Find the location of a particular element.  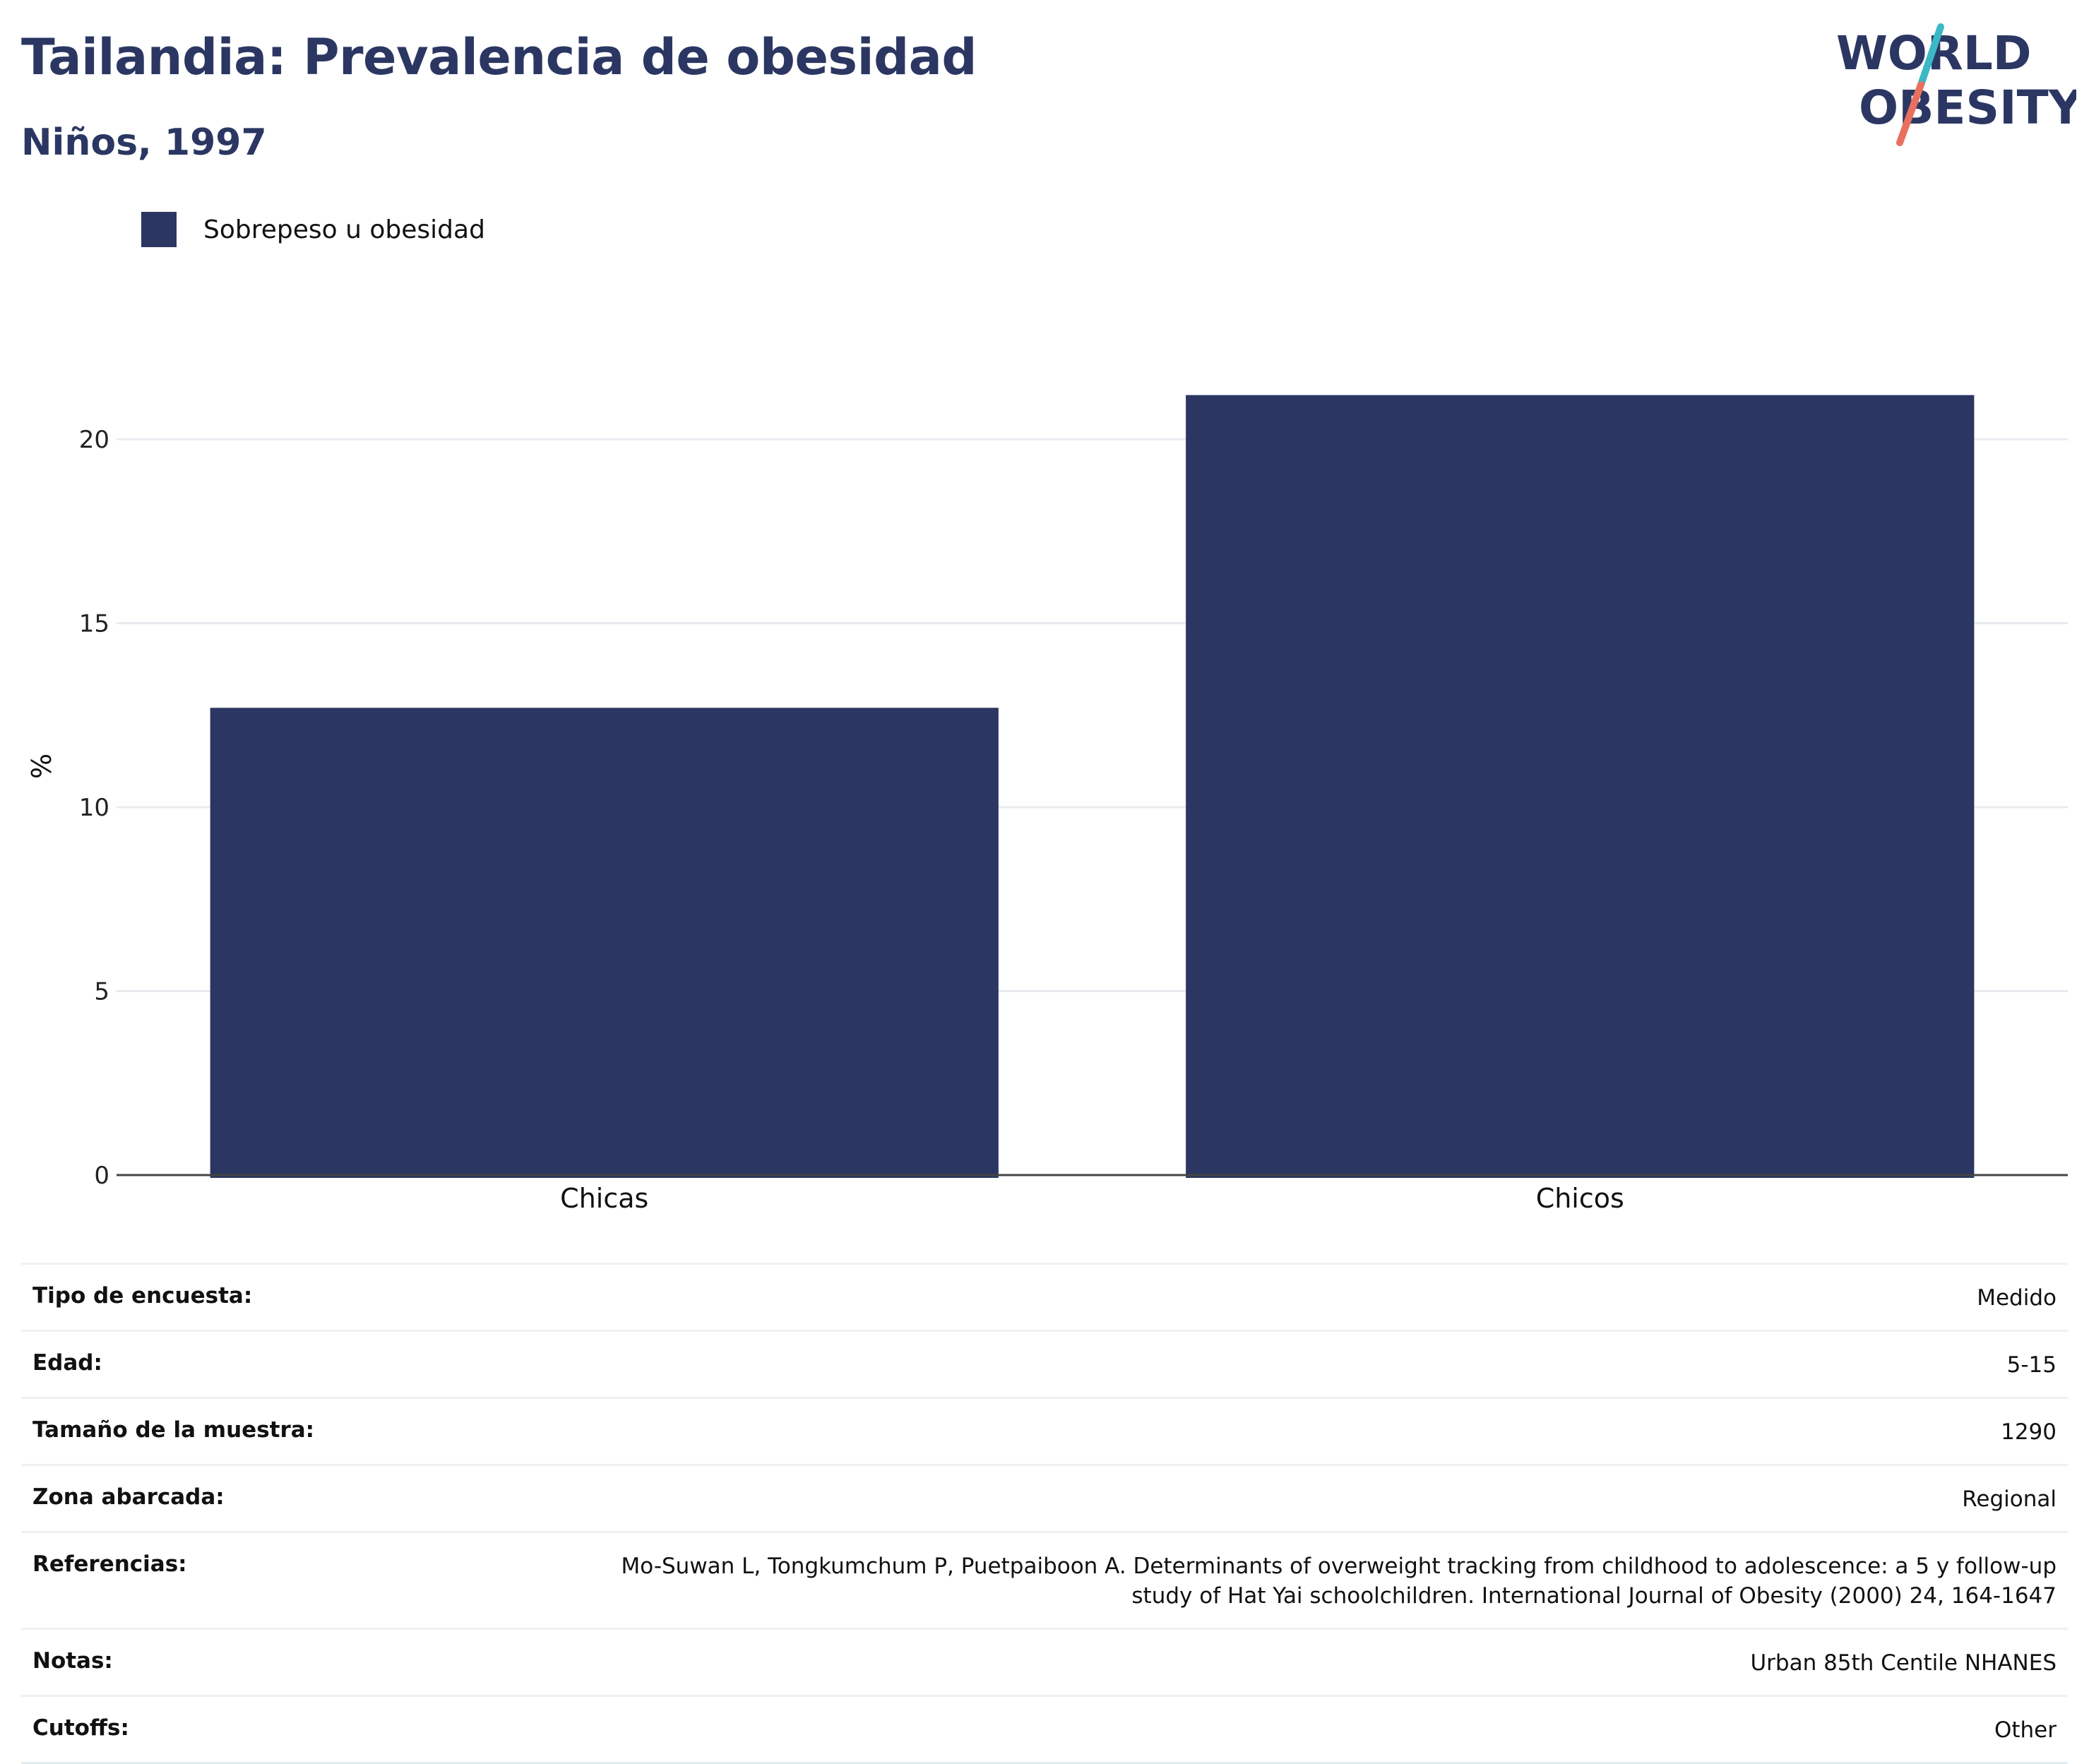

legend-label: Sobrepeso u obesidad is located at coordinates (344, 229).